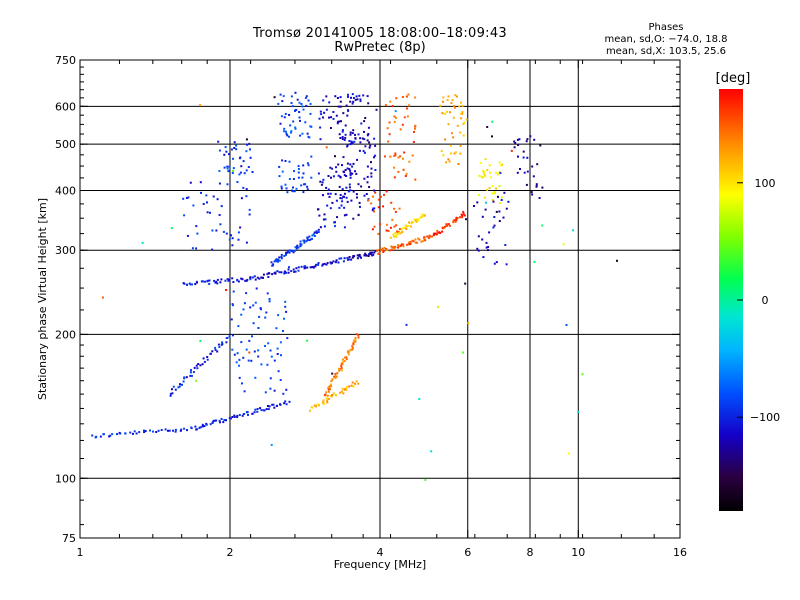 The width and height of the screenshot is (800, 600). What do you see at coordinates (578, 552) in the screenshot?
I see `x-tick-label: 10` at bounding box center [578, 552].